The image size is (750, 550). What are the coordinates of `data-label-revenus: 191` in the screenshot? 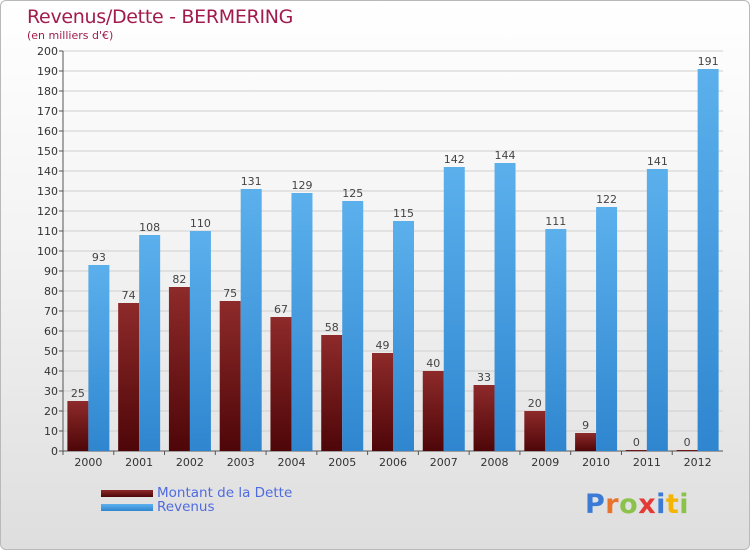 It's located at (708, 61).